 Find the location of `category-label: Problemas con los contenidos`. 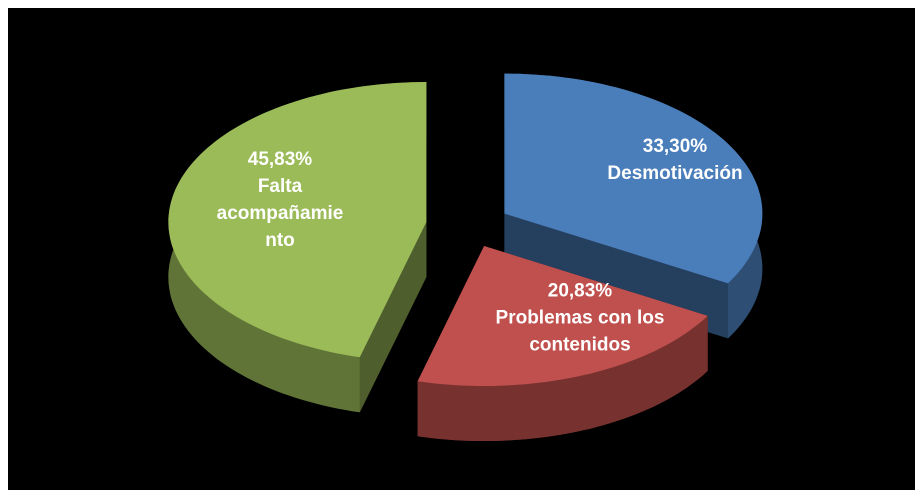

category-label: Problemas con los contenidos is located at coordinates (580, 331).